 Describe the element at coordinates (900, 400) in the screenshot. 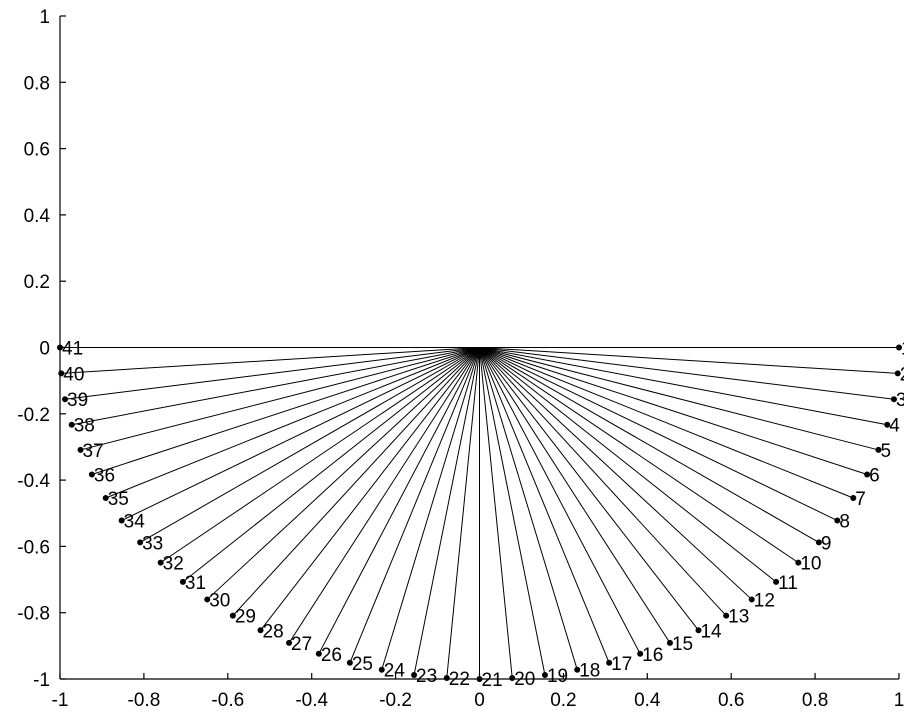

I see `point-label: 3` at that location.